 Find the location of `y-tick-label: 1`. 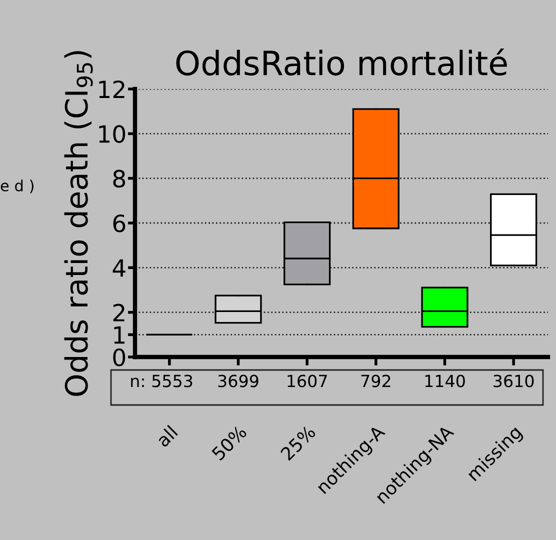

y-tick-label: 1 is located at coordinates (119, 335).